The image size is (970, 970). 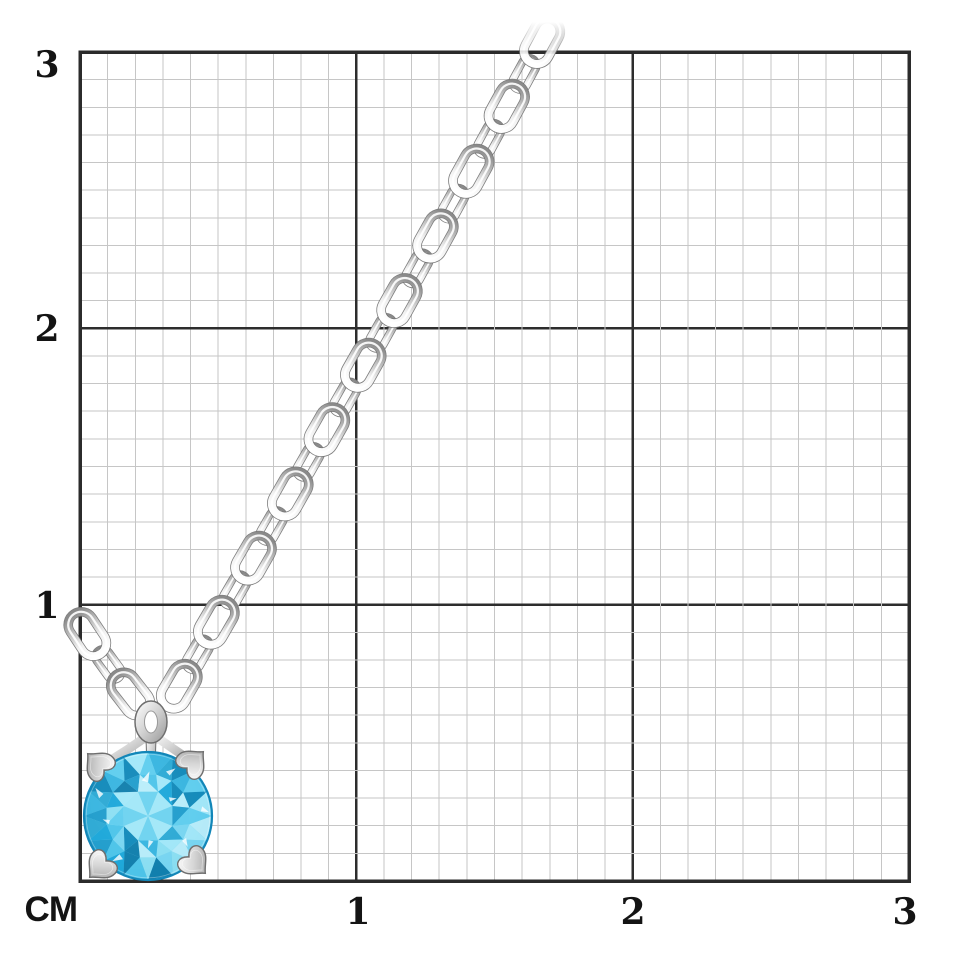 I want to click on stone-girdle-highlight, so click(x=148, y=816).